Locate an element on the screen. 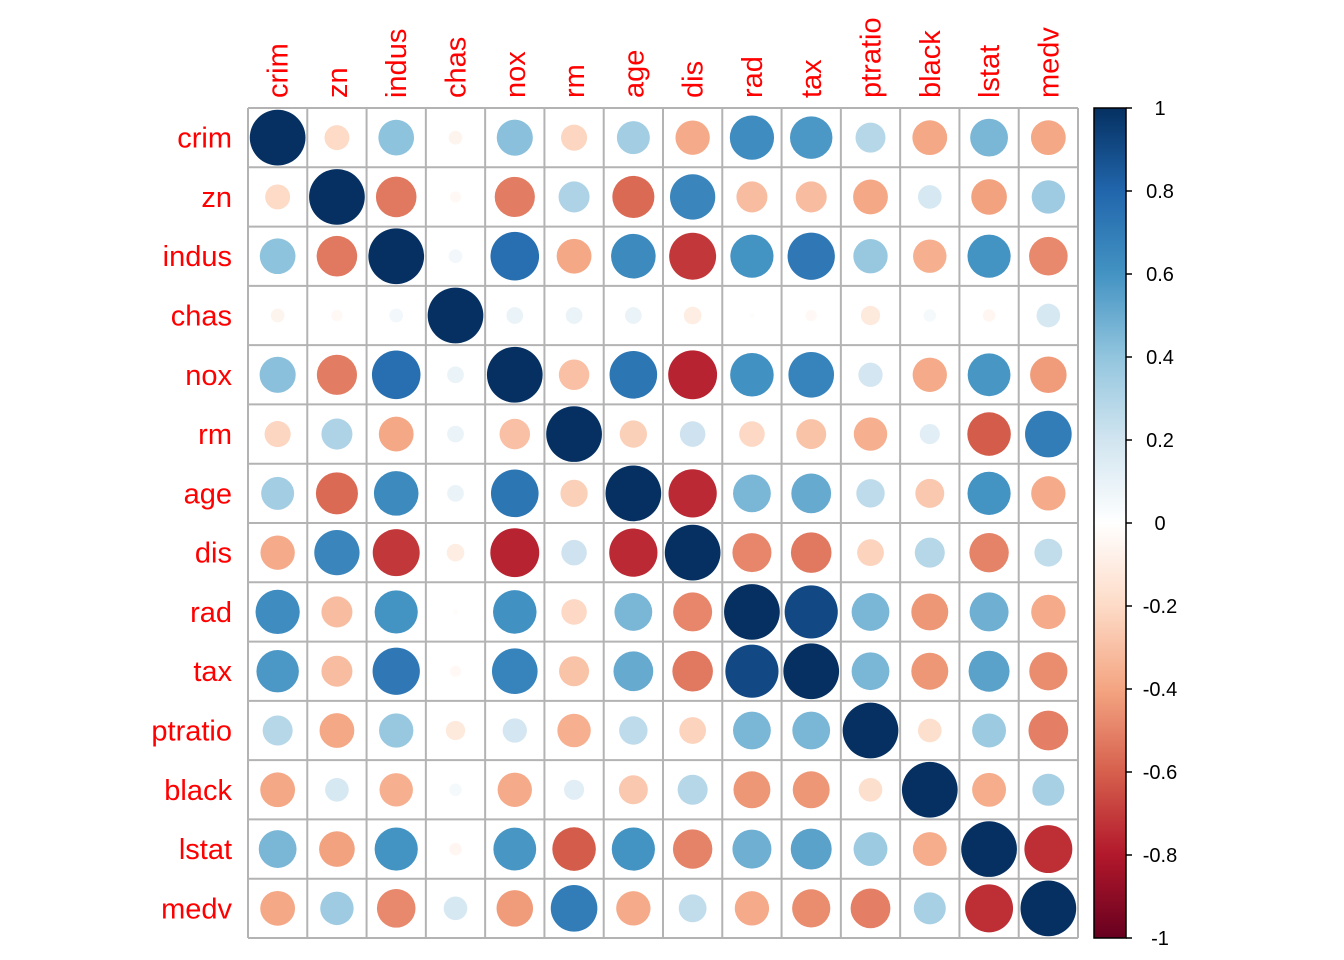 Image resolution: width=1344 pixels, height=960 pixels. corr-circle-rm-indus is located at coordinates (396, 434).